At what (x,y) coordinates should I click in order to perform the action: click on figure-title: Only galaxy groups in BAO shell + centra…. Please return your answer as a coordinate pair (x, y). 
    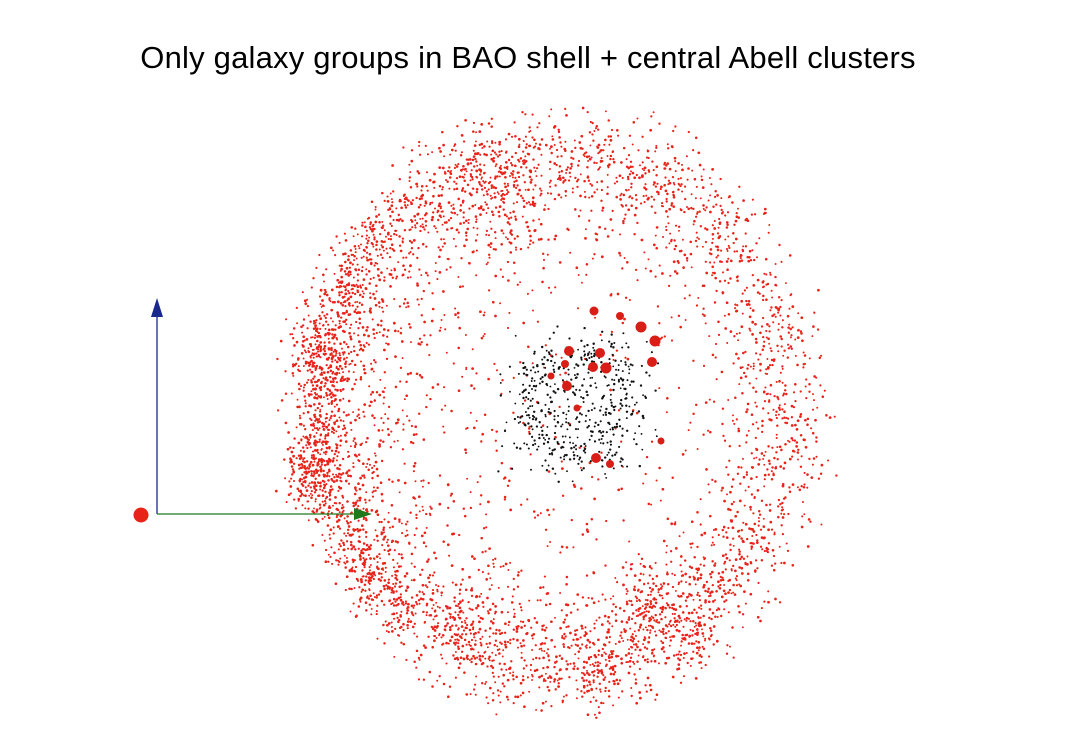
    Looking at the image, I should click on (528, 57).